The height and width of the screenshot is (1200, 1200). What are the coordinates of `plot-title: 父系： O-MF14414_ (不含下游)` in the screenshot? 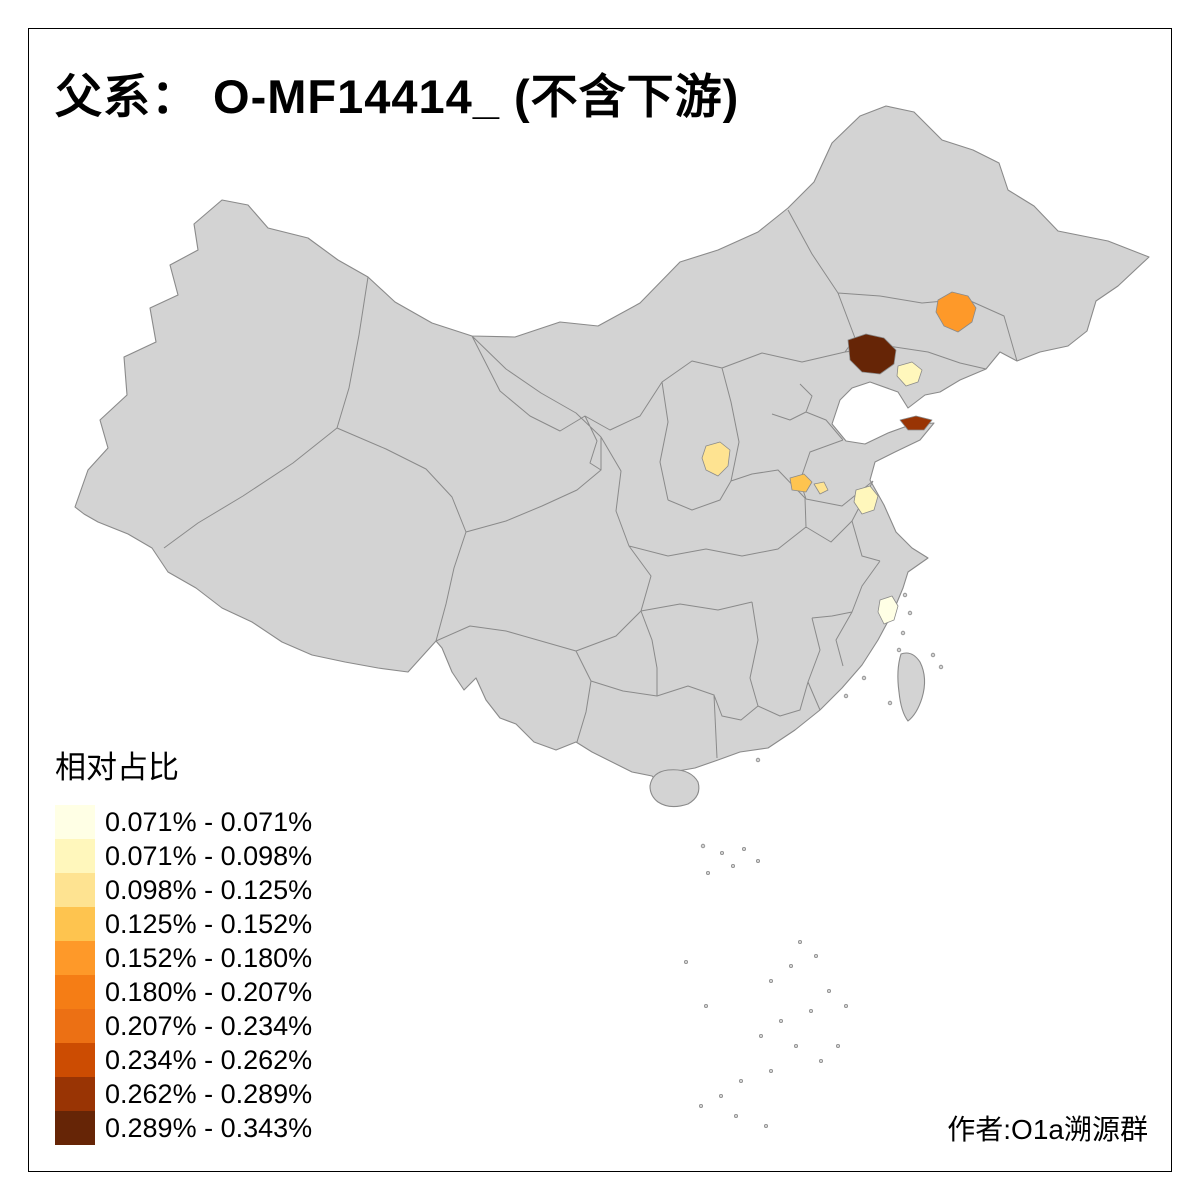 It's located at (397, 96).